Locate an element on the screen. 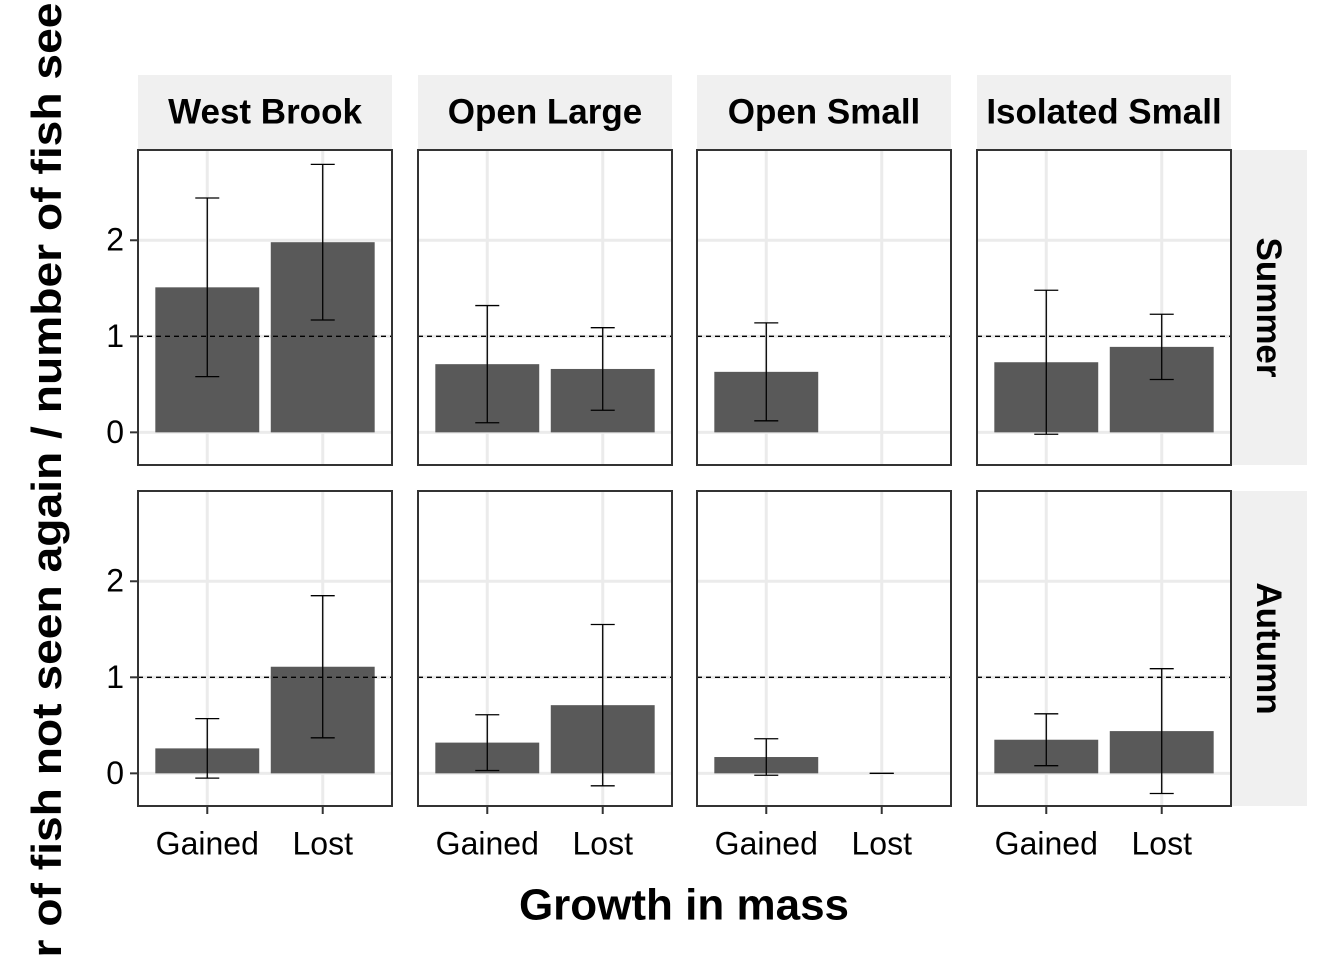 Image resolution: width=1344 pixels, height=960 pixels. column-strip-label: West Brook is located at coordinates (265, 111).